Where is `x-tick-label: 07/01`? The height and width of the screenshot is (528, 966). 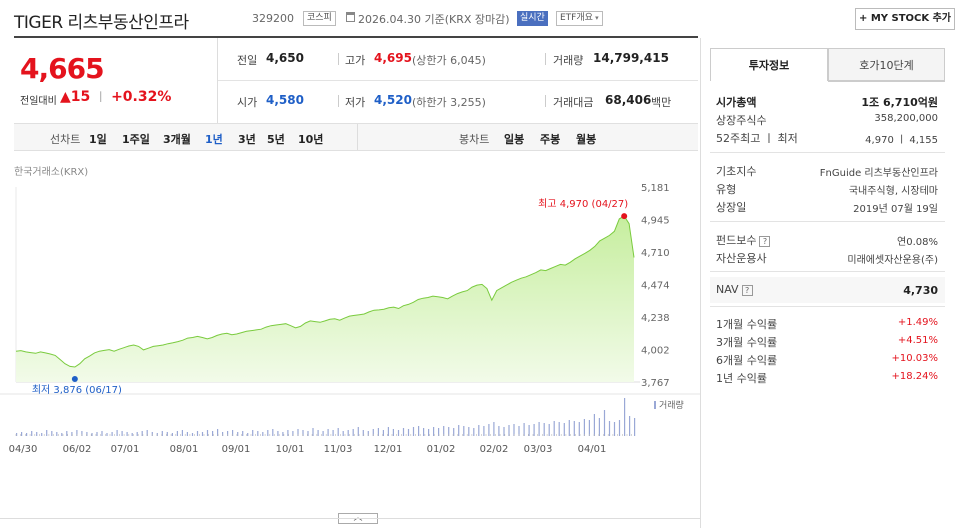 x-tick-label: 07/01 is located at coordinates (125, 449).